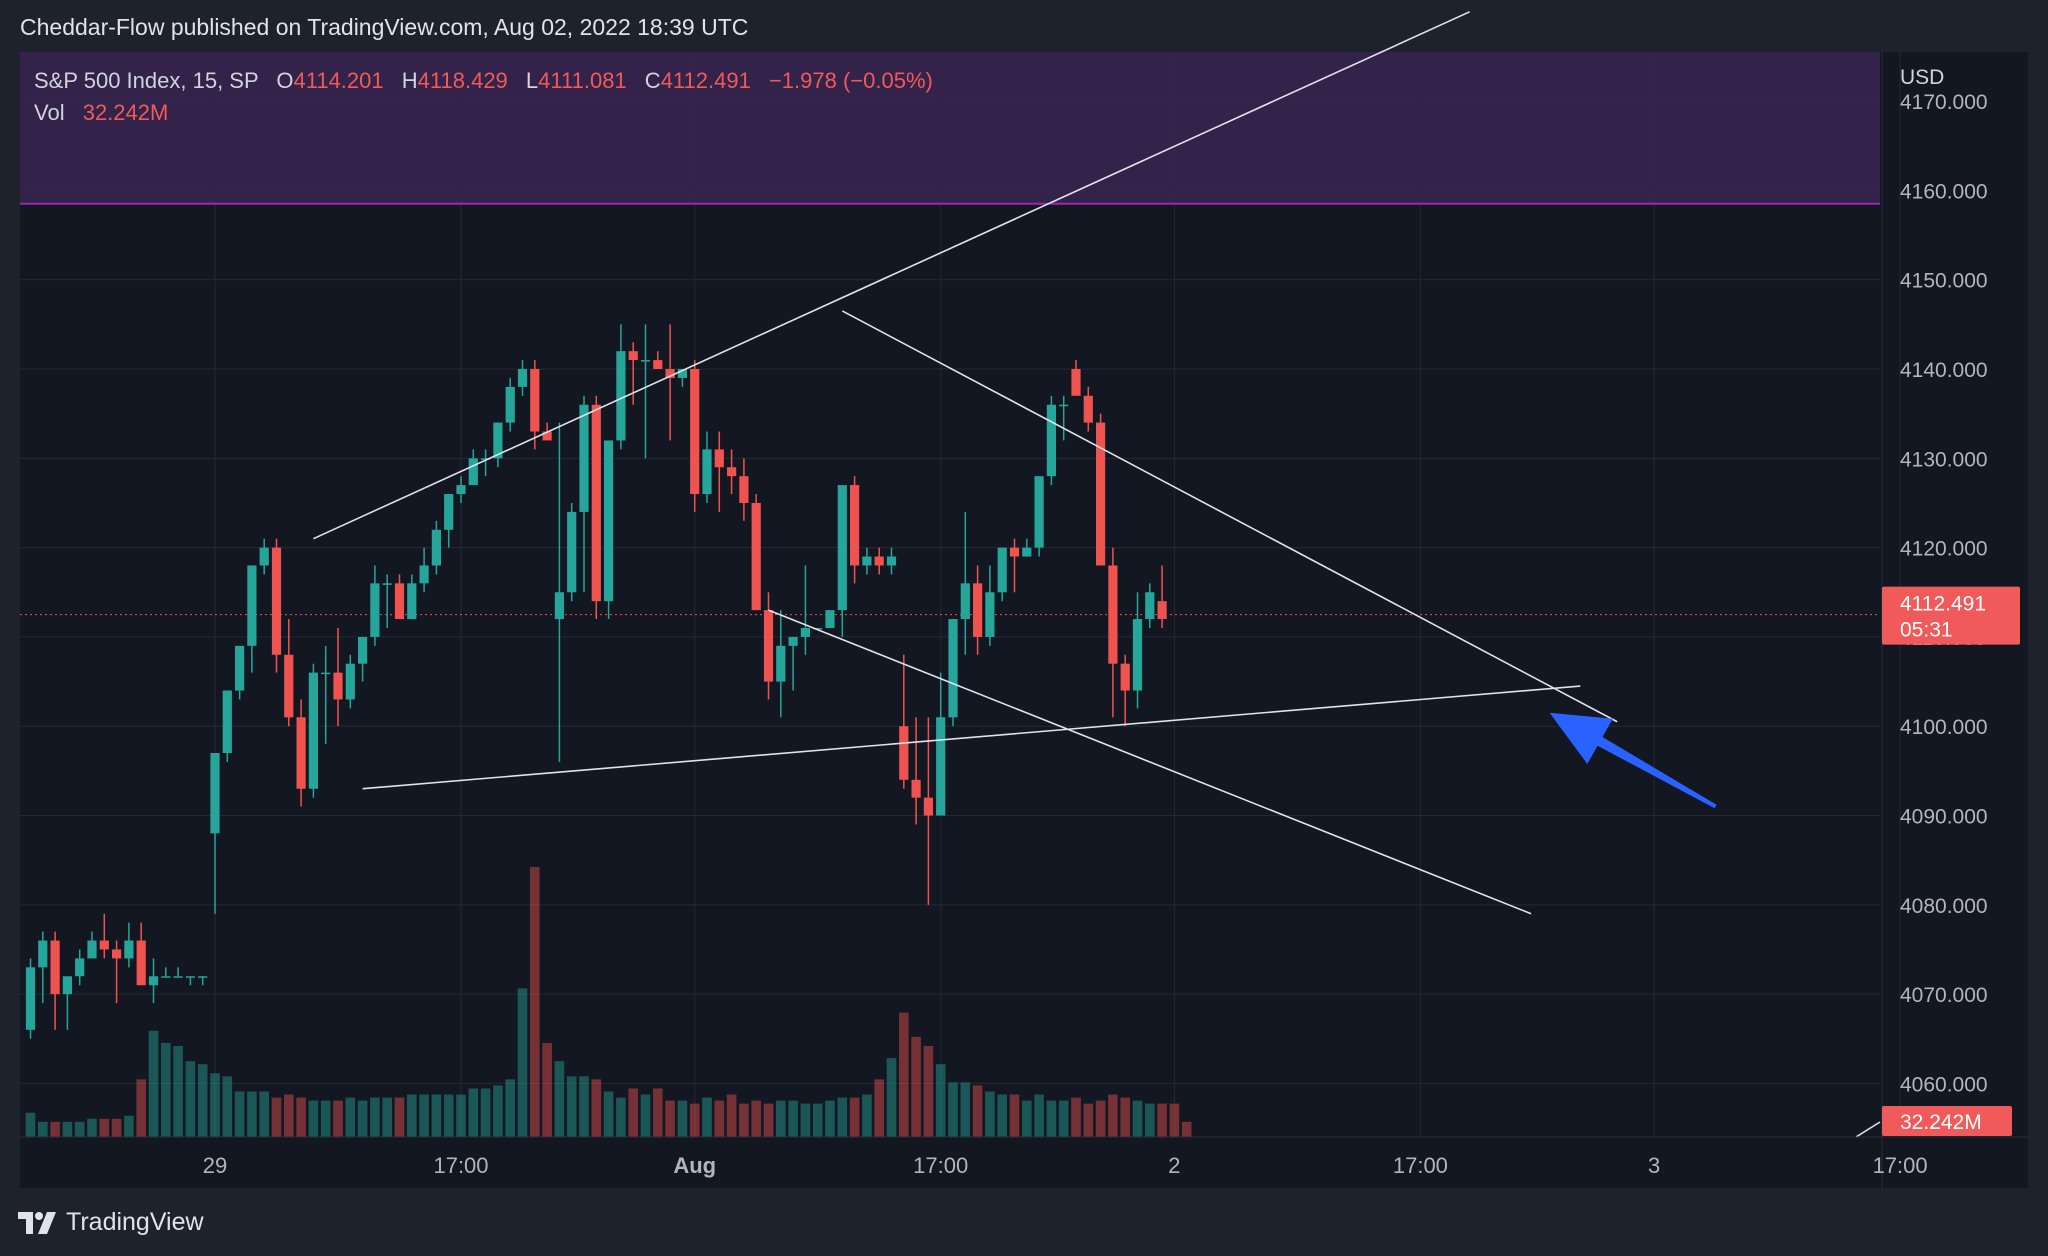 The image size is (2048, 1256). Describe the element at coordinates (1944, 459) in the screenshot. I see `price-tick-label: 4130.000` at that location.